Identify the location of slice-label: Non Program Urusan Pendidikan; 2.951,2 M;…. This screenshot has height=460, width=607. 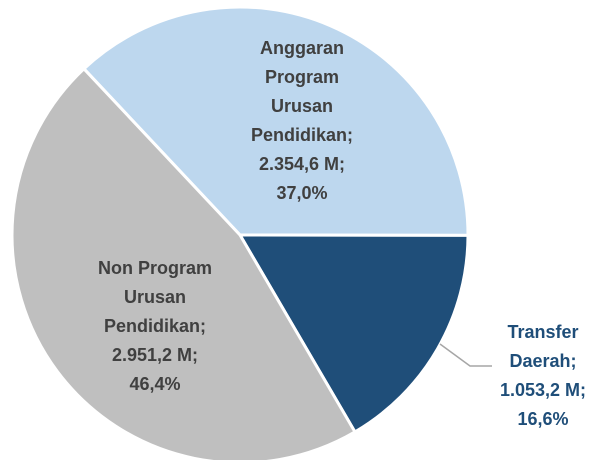
(155, 326).